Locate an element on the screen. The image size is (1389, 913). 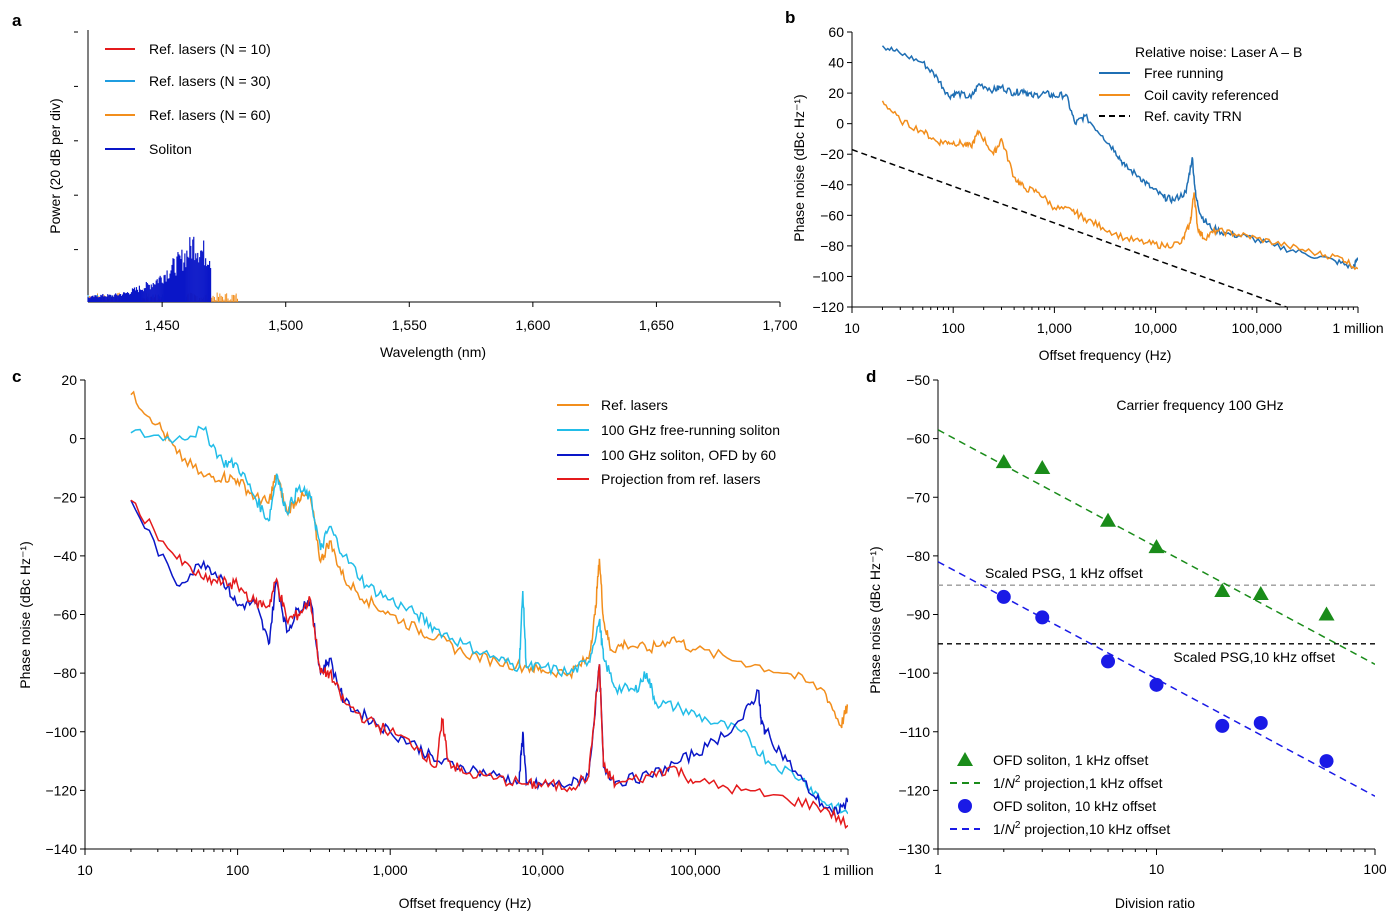
panel-a-x-tick-label: 1,650 is located at coordinates (656, 325).